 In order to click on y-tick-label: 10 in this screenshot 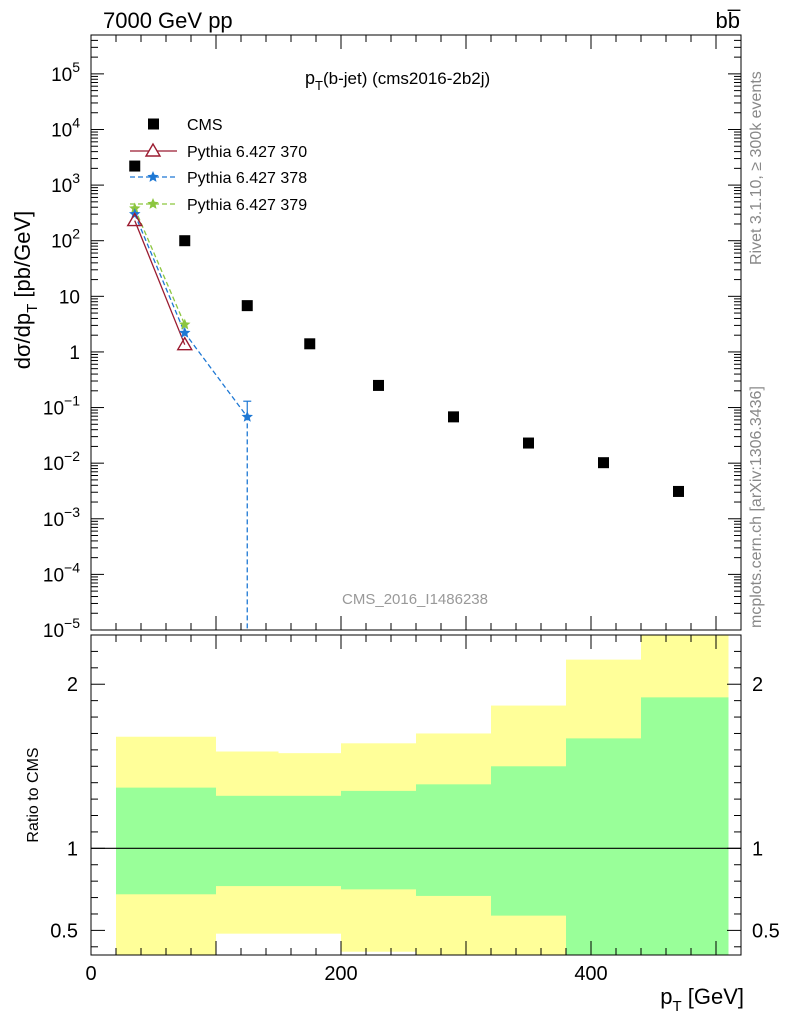, I will do `click(69, 297)`.